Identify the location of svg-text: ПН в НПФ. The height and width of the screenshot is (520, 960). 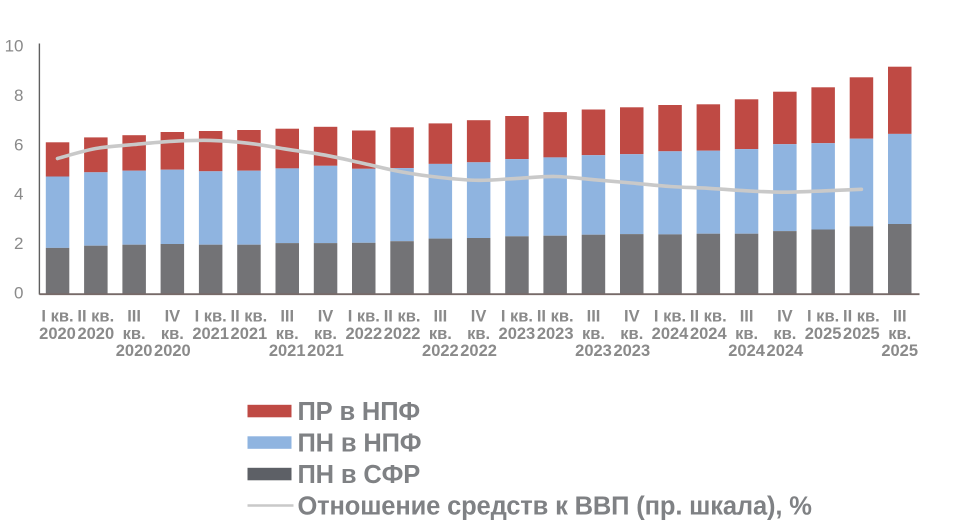
(360, 444).